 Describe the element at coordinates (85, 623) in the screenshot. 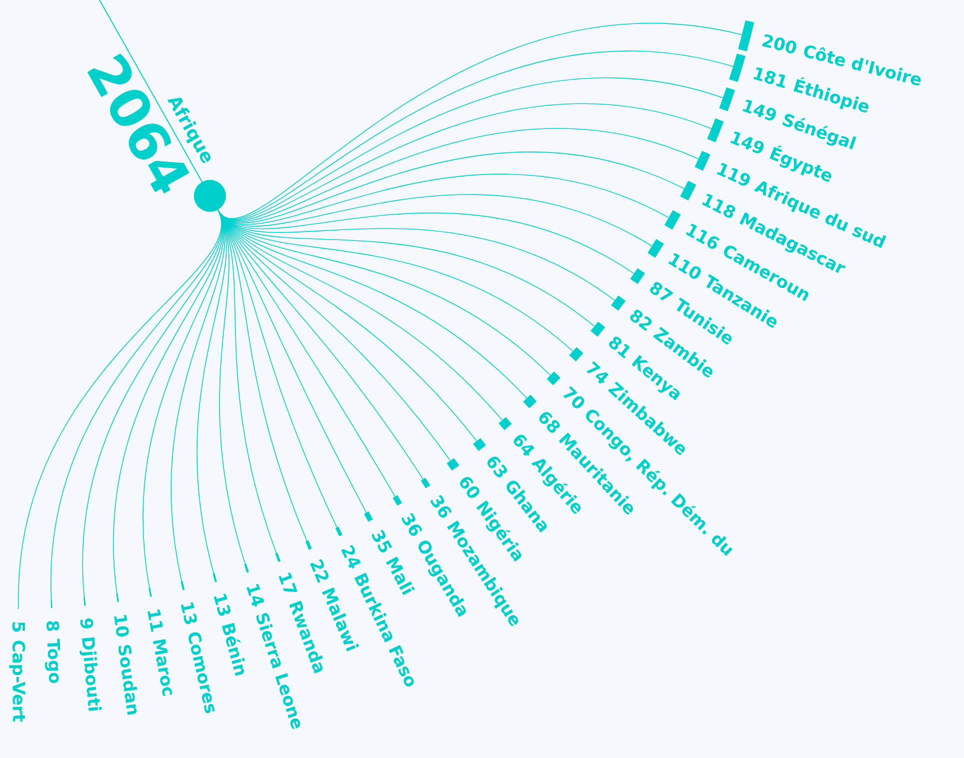

I see `data-label: 9` at that location.